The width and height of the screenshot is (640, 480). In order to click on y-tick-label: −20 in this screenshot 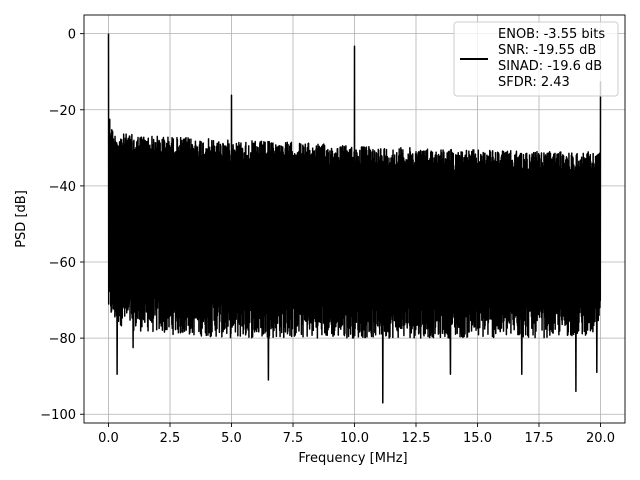, I will do `click(62, 111)`.